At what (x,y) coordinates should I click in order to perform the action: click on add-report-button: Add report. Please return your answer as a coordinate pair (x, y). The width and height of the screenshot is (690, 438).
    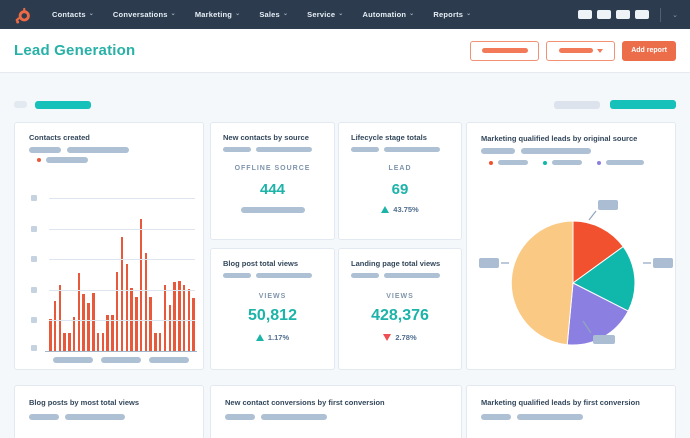
    Looking at the image, I should click on (649, 50).